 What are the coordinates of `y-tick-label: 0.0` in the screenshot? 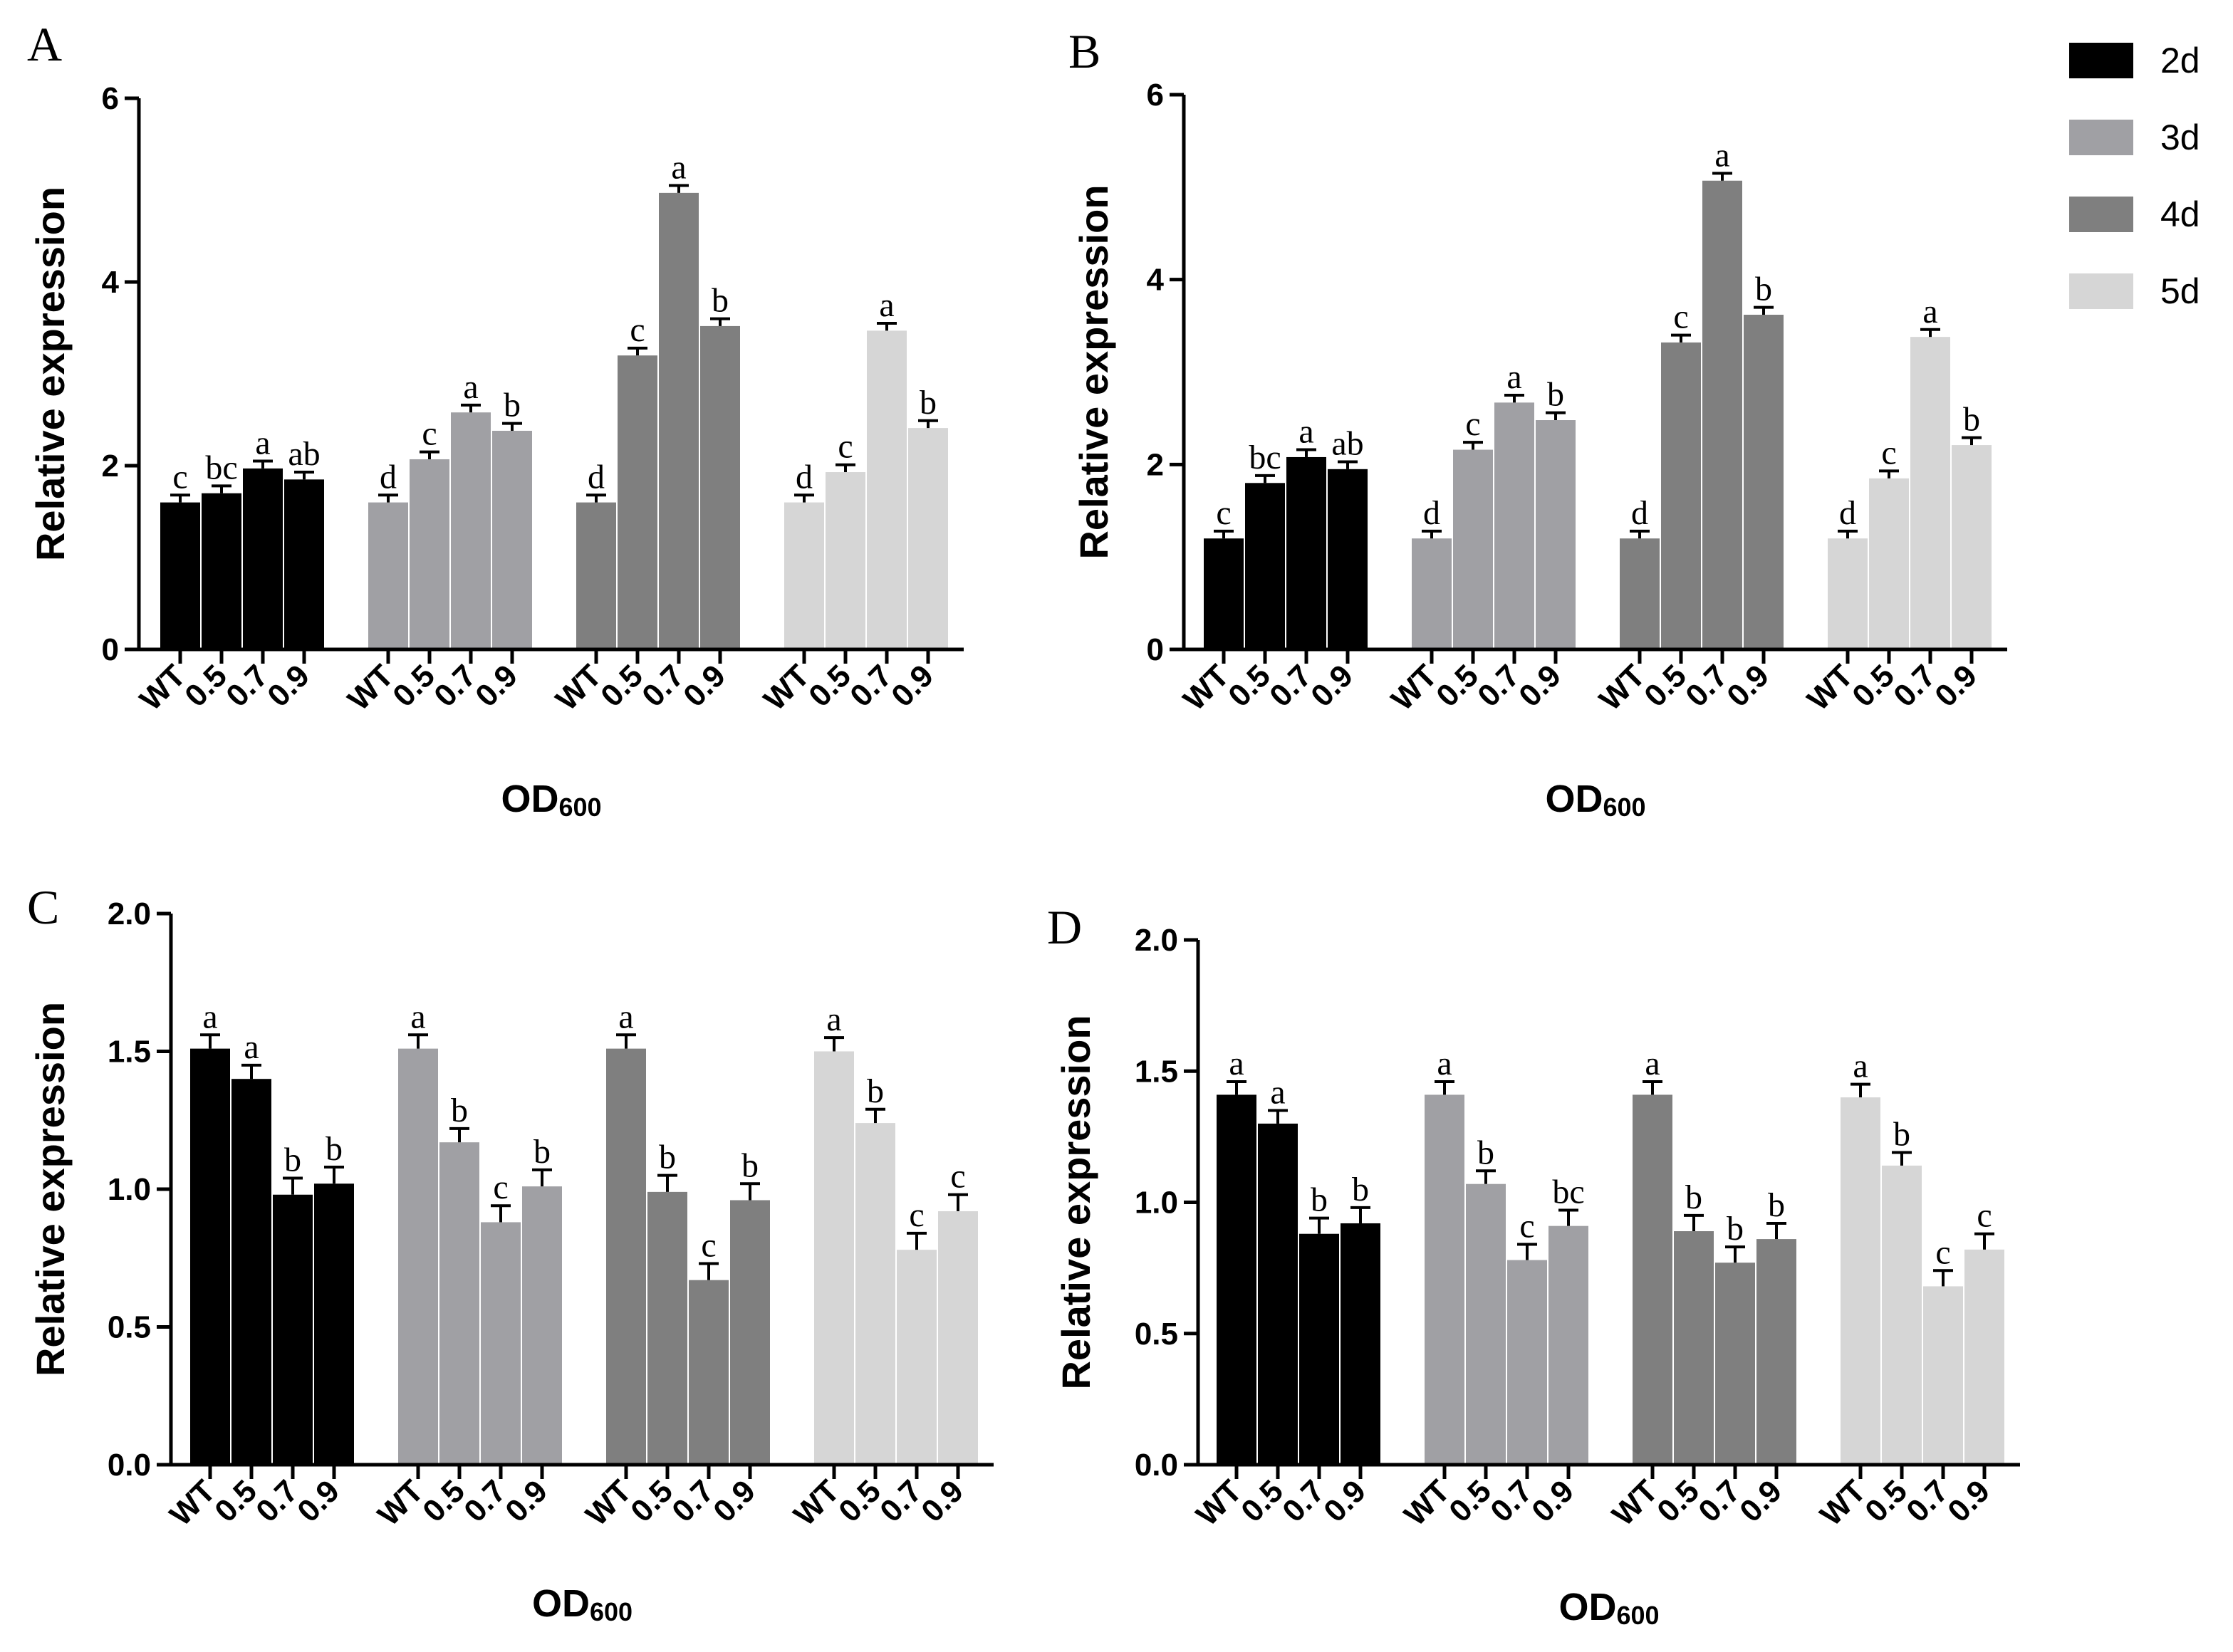 It's located at (1156, 1466).